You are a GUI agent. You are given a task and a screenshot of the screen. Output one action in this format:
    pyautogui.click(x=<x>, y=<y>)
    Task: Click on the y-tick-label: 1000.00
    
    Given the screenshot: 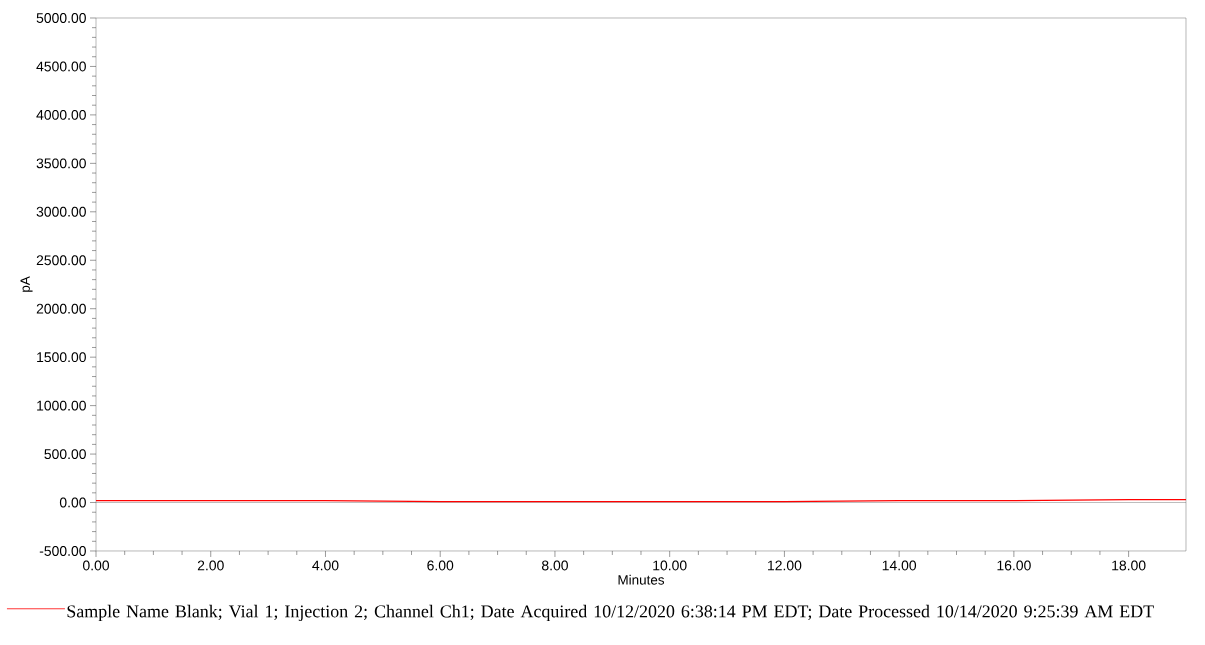 What is the action you would take?
    pyautogui.click(x=61, y=405)
    